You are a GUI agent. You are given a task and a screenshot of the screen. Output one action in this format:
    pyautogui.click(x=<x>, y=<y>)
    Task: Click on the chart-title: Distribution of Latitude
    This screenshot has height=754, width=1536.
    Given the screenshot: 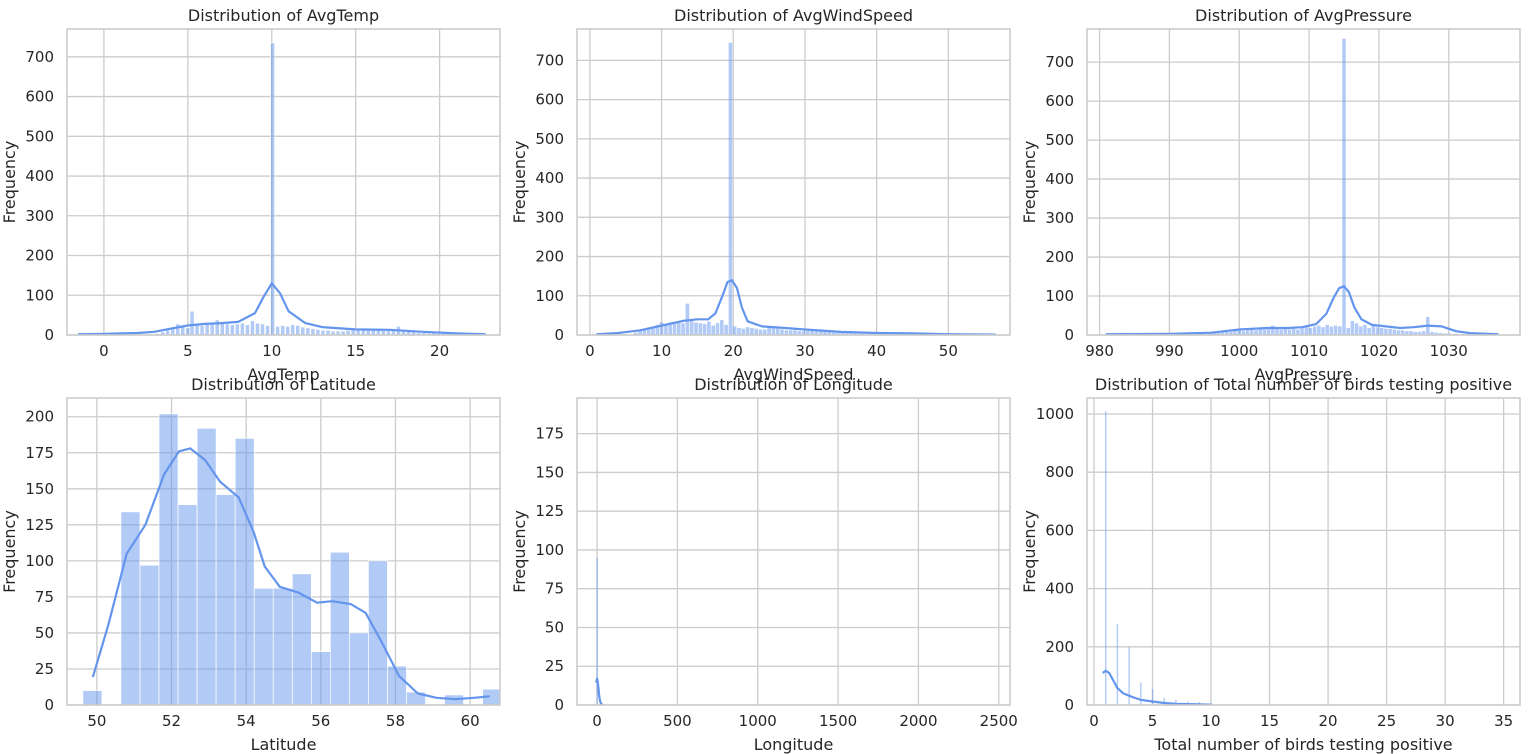 What is the action you would take?
    pyautogui.click(x=283, y=384)
    